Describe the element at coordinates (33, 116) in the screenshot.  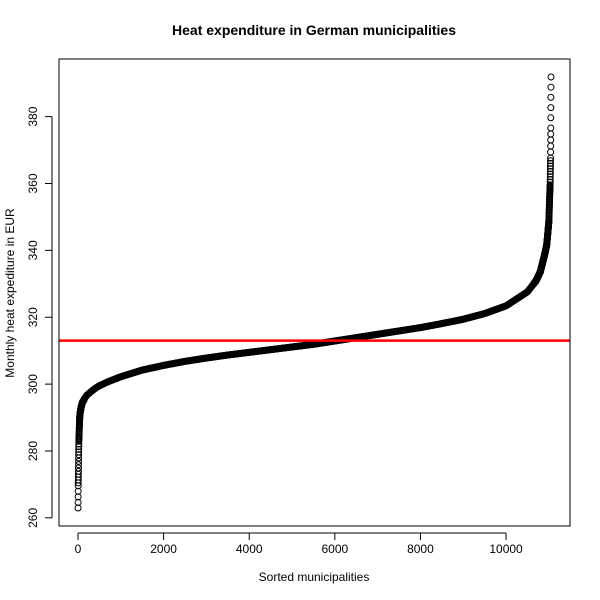
I see `y-tick-label: 380` at that location.